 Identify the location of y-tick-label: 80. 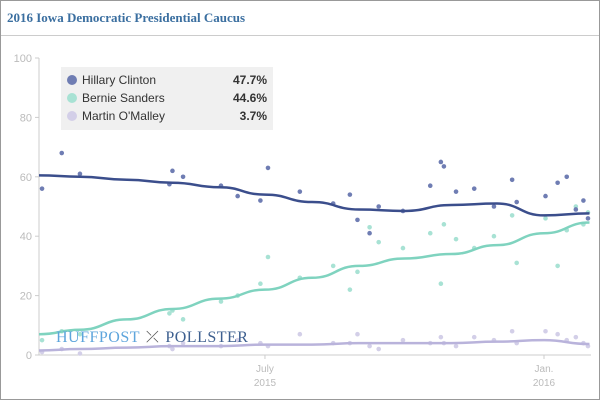
(26, 118).